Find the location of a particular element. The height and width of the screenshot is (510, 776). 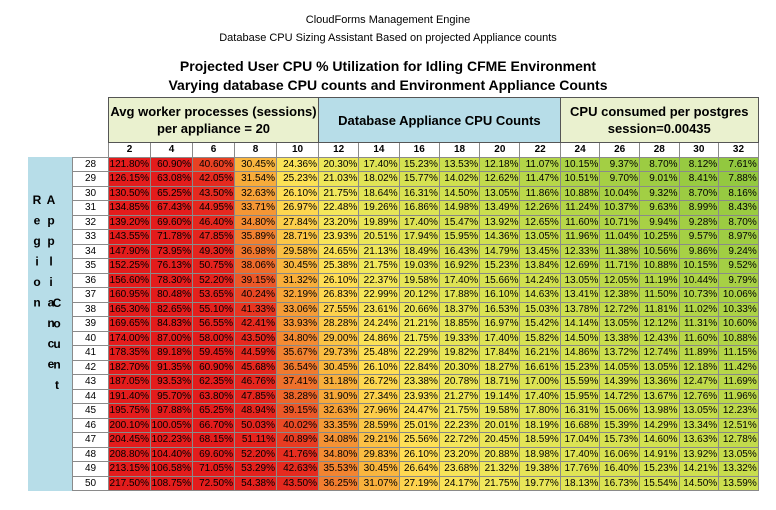

data-cell: 33.93% is located at coordinates (297, 324).